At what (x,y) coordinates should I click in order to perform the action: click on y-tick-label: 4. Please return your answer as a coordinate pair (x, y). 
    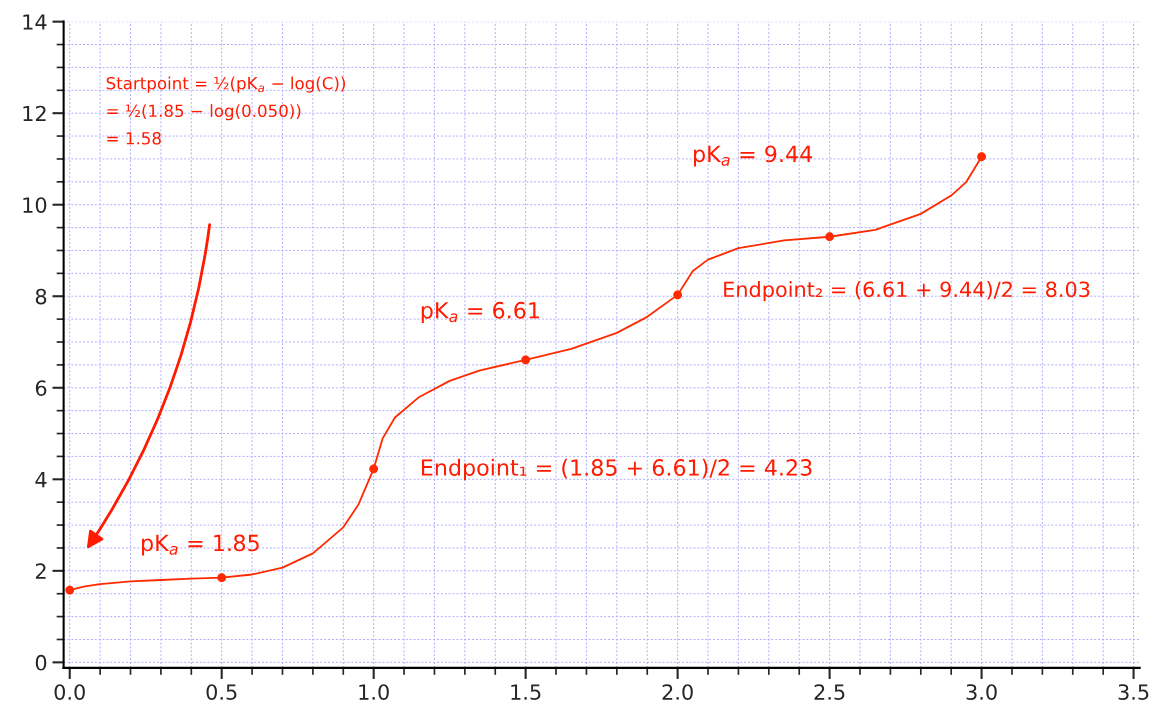
    Looking at the image, I should click on (41, 480).